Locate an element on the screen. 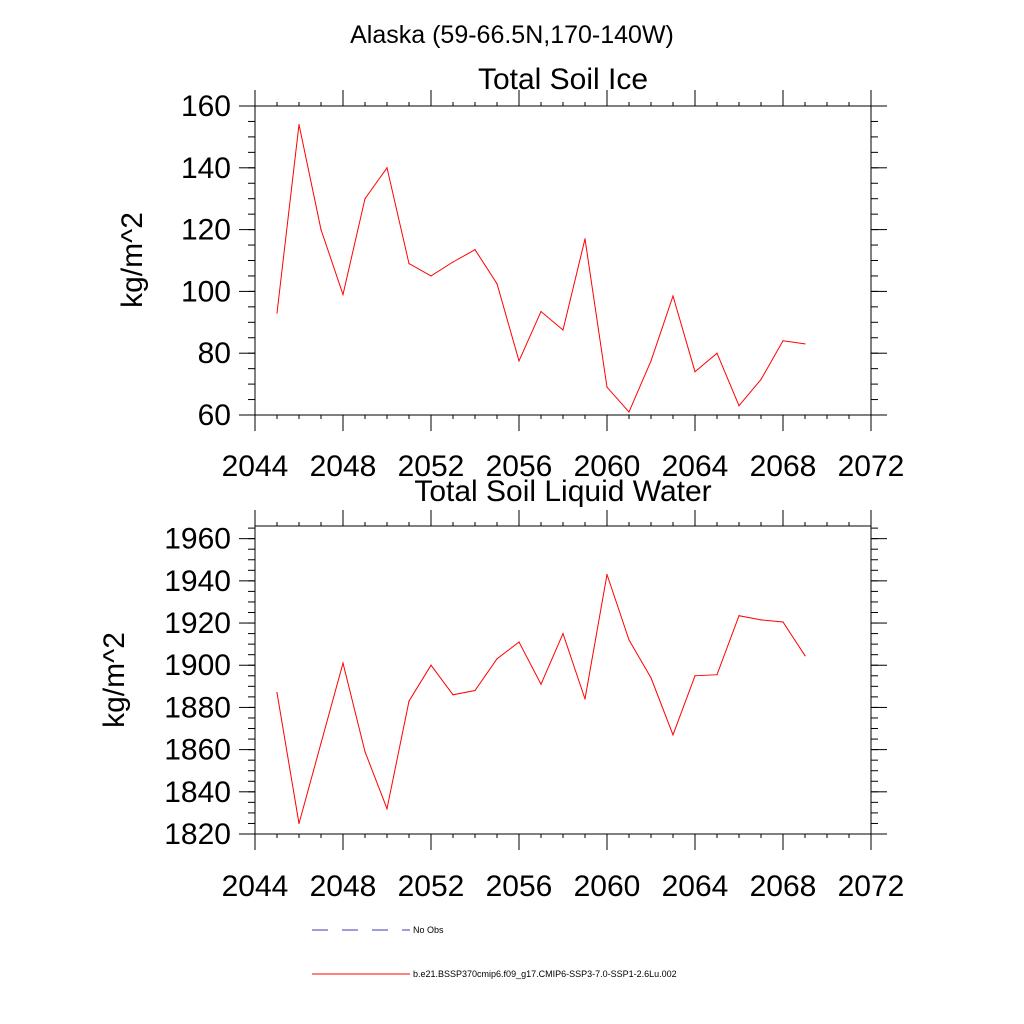 The width and height of the screenshot is (1024, 1024). soil-ice-y-tick-label: 80 is located at coordinates (214, 353).